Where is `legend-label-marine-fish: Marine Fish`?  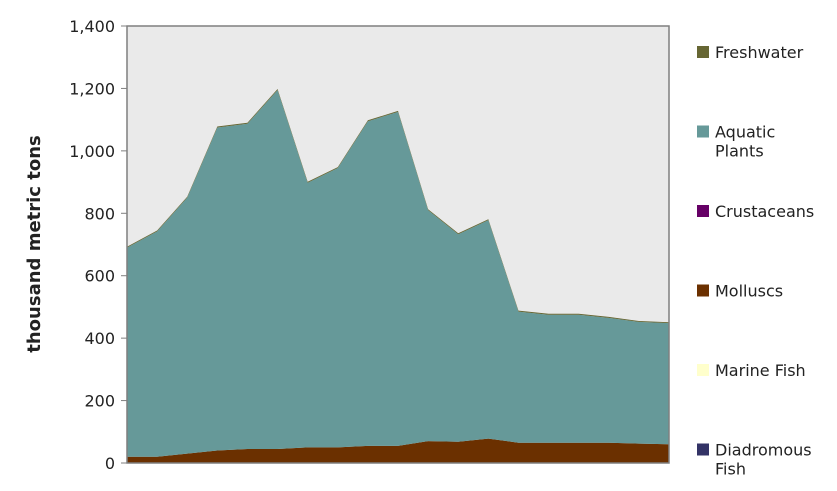 legend-label-marine-fish: Marine Fish is located at coordinates (760, 370).